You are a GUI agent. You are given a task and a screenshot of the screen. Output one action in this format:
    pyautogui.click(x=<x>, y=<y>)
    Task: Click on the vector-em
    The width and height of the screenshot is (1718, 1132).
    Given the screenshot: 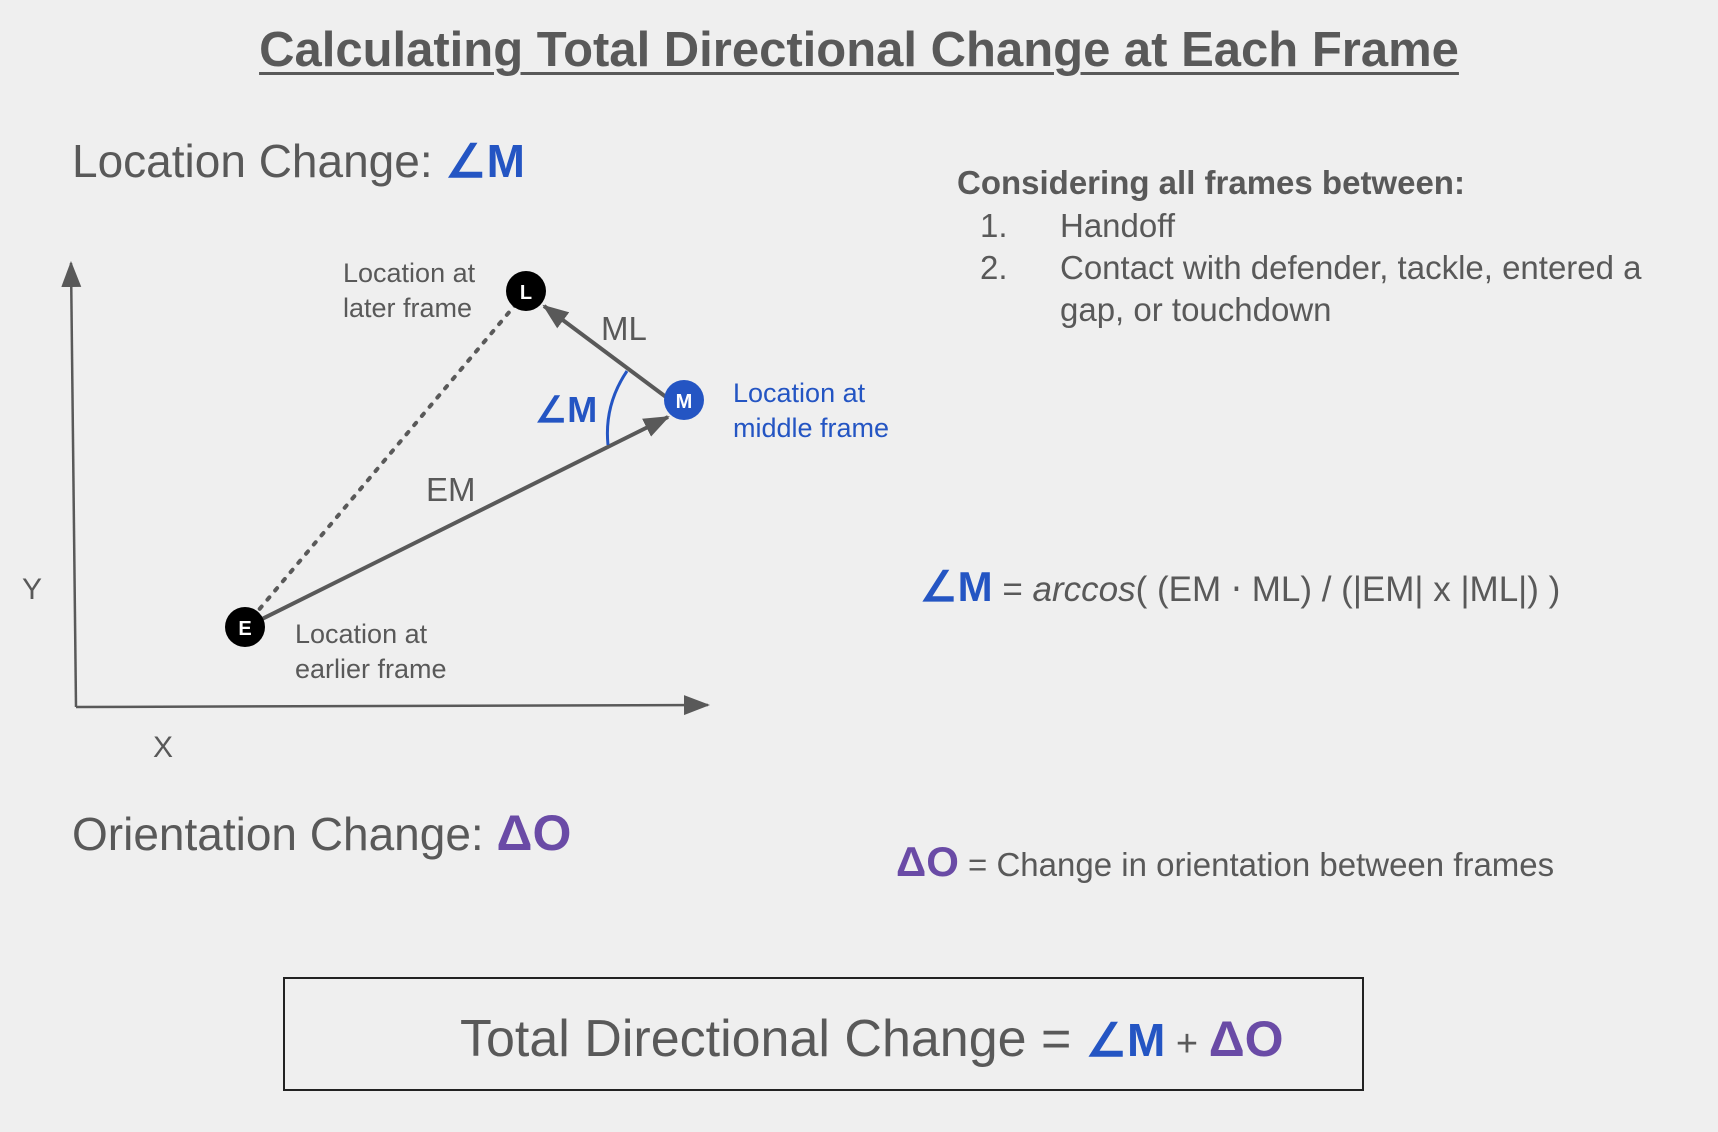 What is the action you would take?
    pyautogui.click(x=457, y=522)
    